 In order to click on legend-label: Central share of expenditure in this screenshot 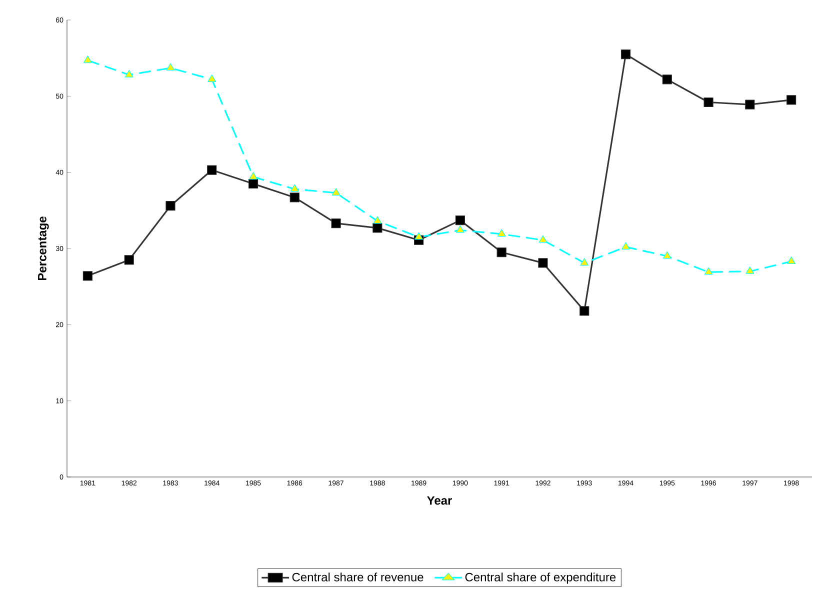, I will do `click(540, 578)`.